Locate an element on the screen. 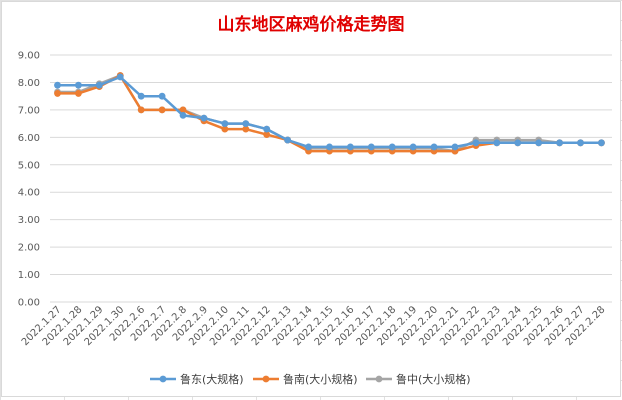 This screenshot has width=622, height=400. y-tick-label: 4.00 is located at coordinates (29, 193).